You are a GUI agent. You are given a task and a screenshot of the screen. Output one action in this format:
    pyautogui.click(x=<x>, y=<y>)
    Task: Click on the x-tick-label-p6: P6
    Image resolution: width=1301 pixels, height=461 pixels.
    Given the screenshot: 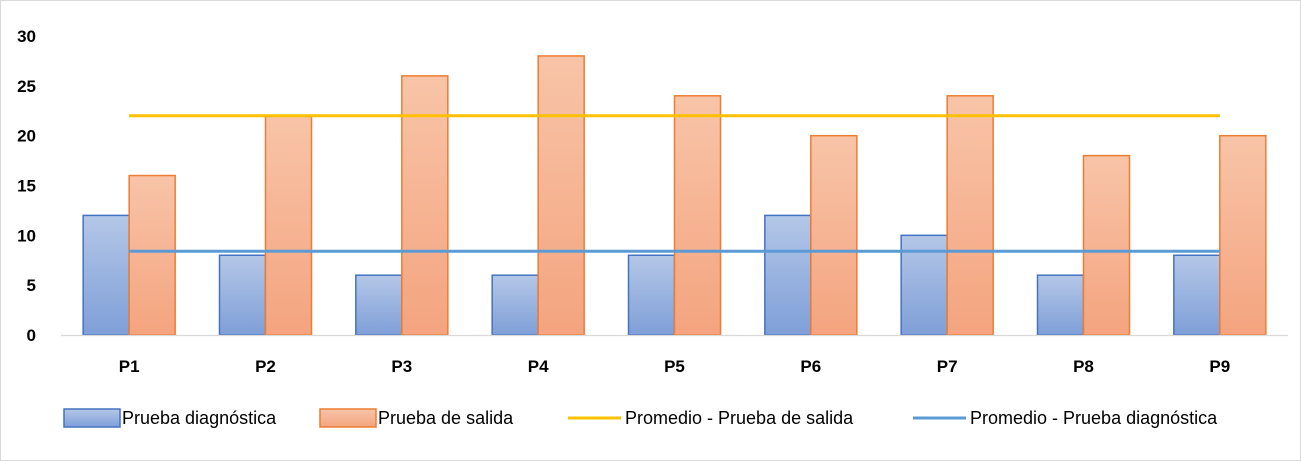 What is the action you would take?
    pyautogui.click(x=810, y=366)
    